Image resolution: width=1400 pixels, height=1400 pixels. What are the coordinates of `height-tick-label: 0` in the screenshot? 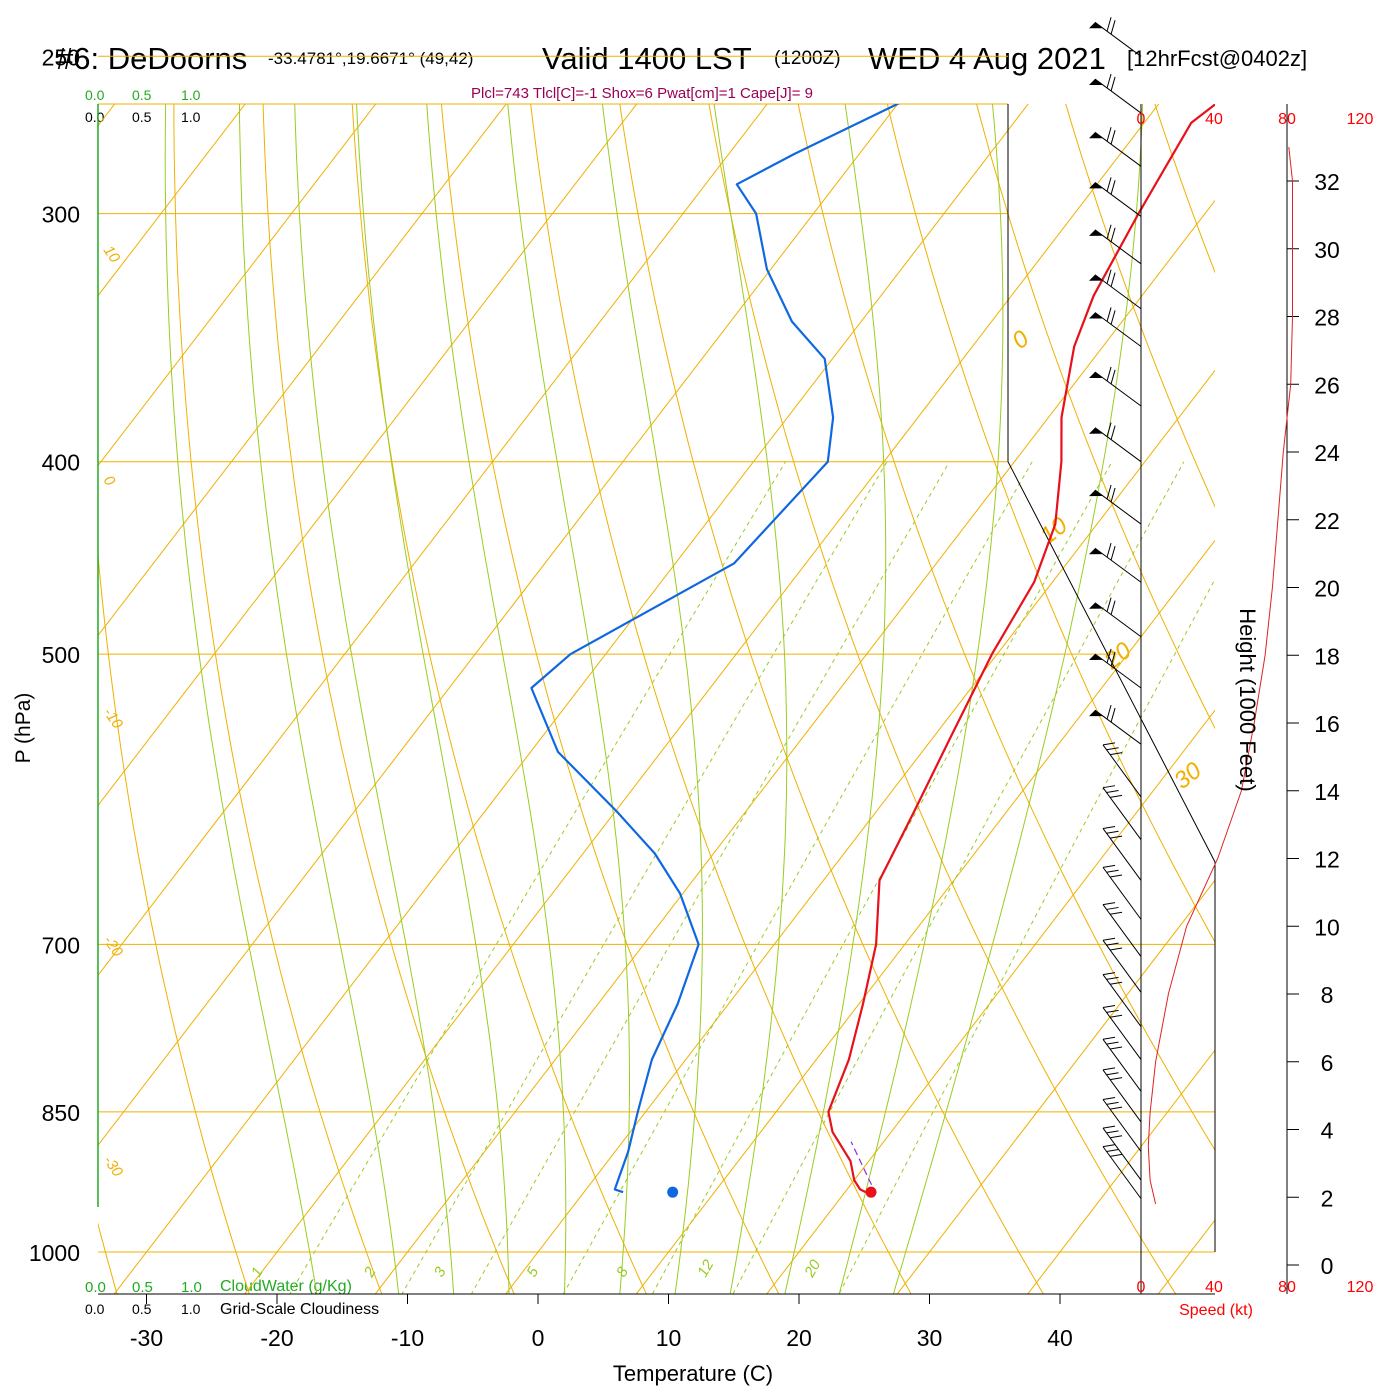 It's located at (1327, 1266).